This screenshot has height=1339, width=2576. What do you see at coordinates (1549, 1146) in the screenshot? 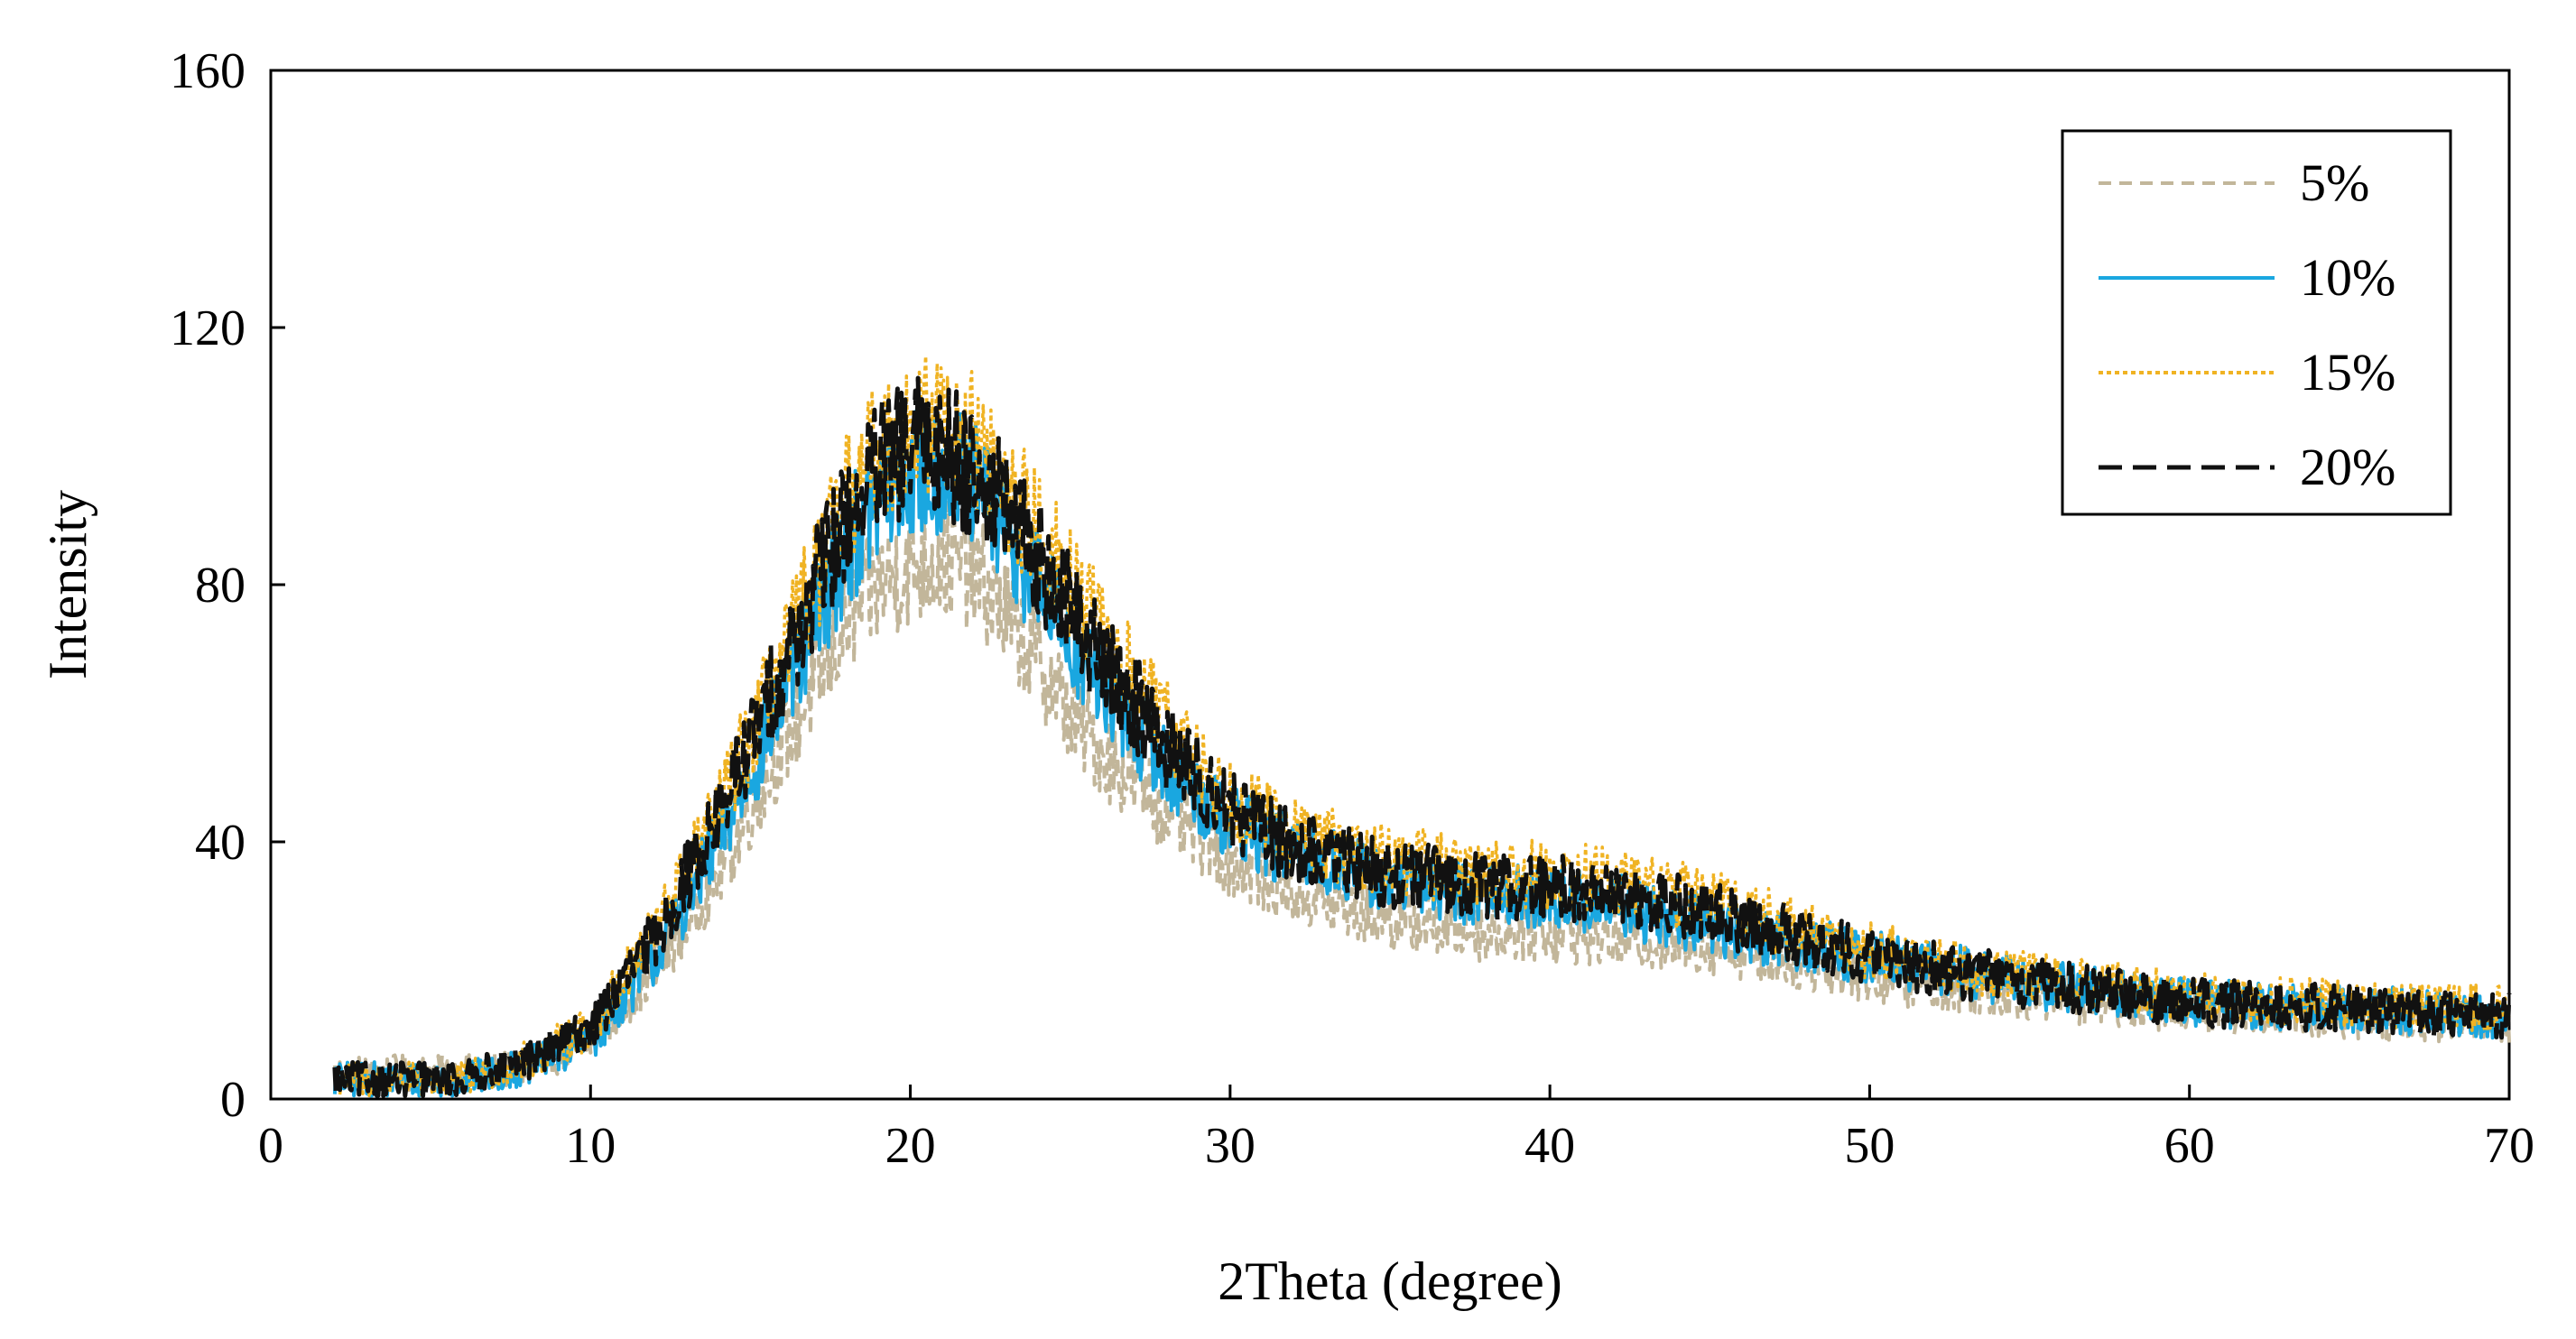
I see `x-tick-label-40: 40` at bounding box center [1549, 1146].